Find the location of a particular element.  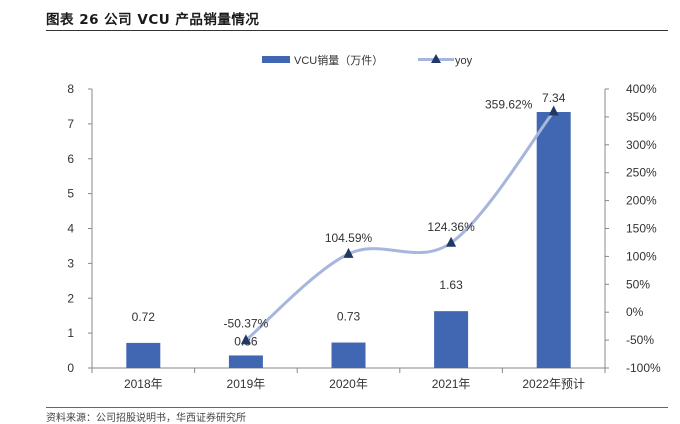

left-axis-tick-label: 4 is located at coordinates (70, 229).